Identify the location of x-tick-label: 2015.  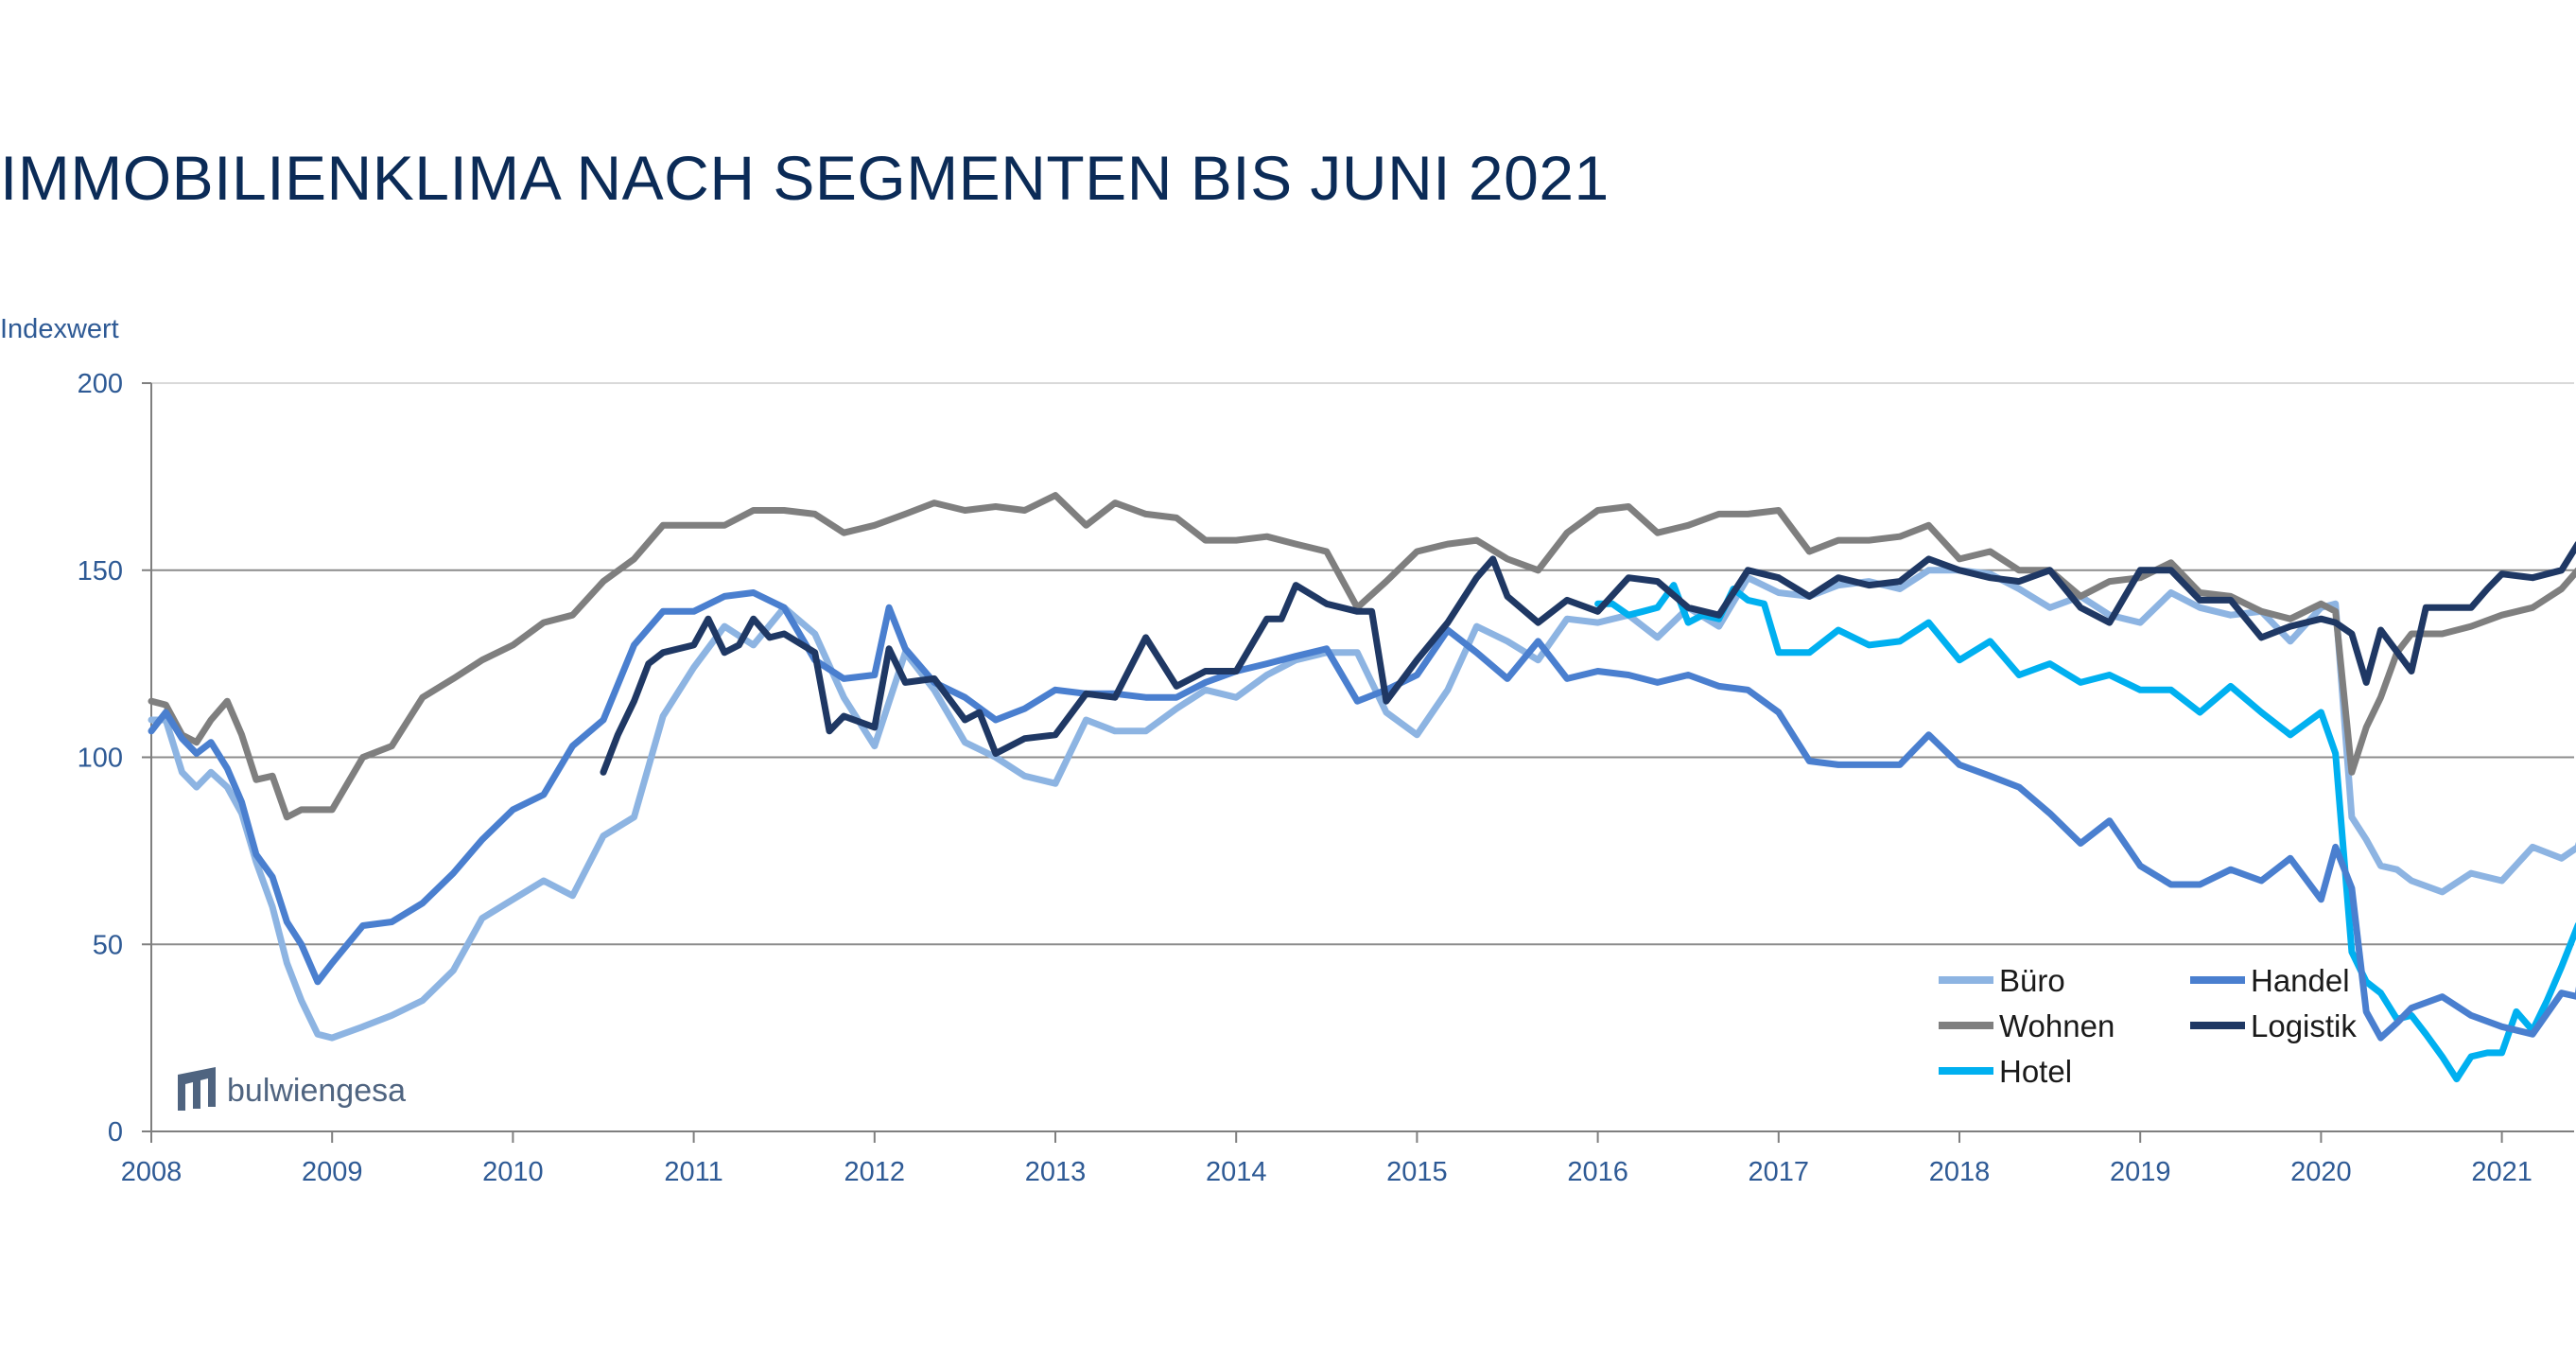
(1417, 1172).